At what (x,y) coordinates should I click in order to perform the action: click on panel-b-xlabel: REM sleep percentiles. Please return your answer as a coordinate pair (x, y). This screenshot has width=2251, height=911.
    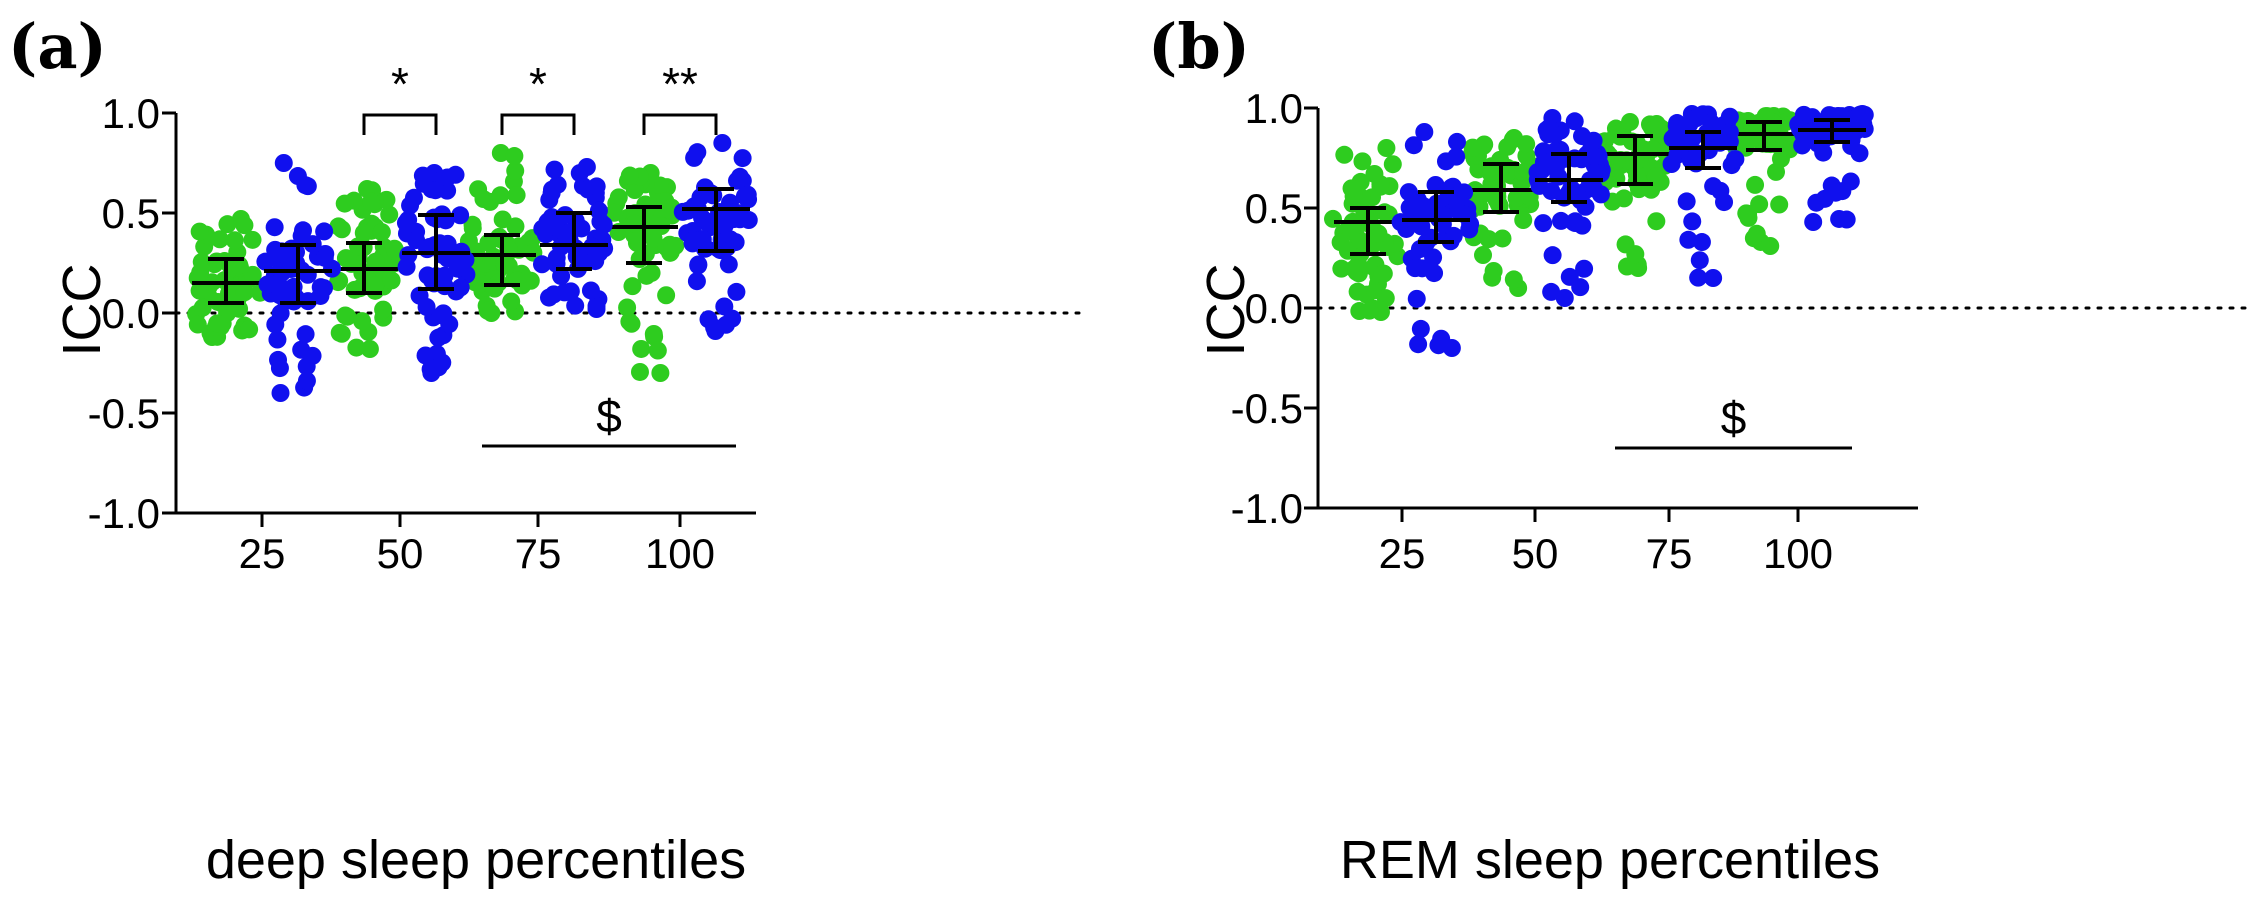
    Looking at the image, I should click on (1610, 860).